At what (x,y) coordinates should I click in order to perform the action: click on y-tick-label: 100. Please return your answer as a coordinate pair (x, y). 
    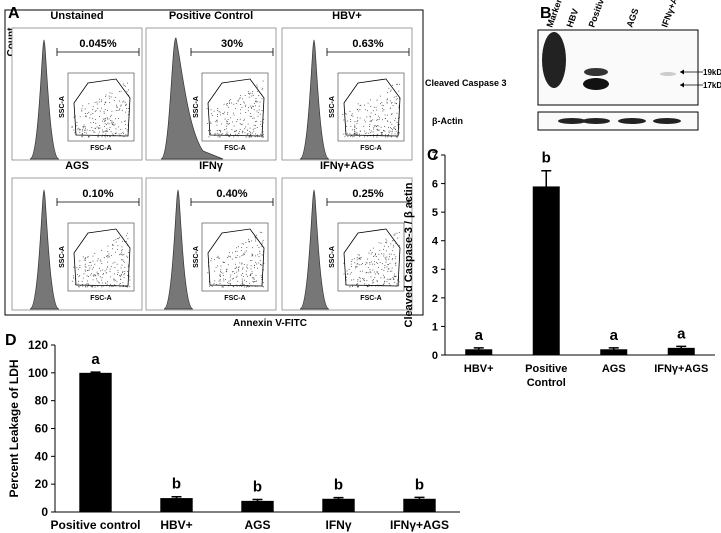
    Looking at the image, I should click on (38, 373).